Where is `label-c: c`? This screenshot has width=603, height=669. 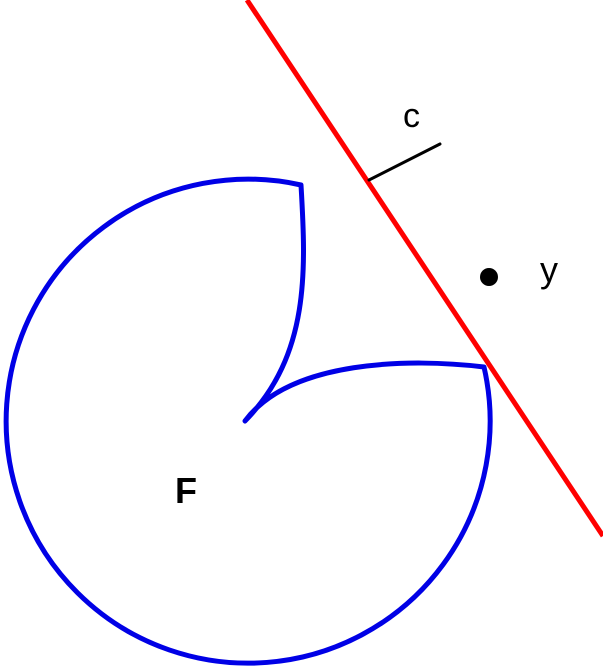
label-c: c is located at coordinates (411, 116).